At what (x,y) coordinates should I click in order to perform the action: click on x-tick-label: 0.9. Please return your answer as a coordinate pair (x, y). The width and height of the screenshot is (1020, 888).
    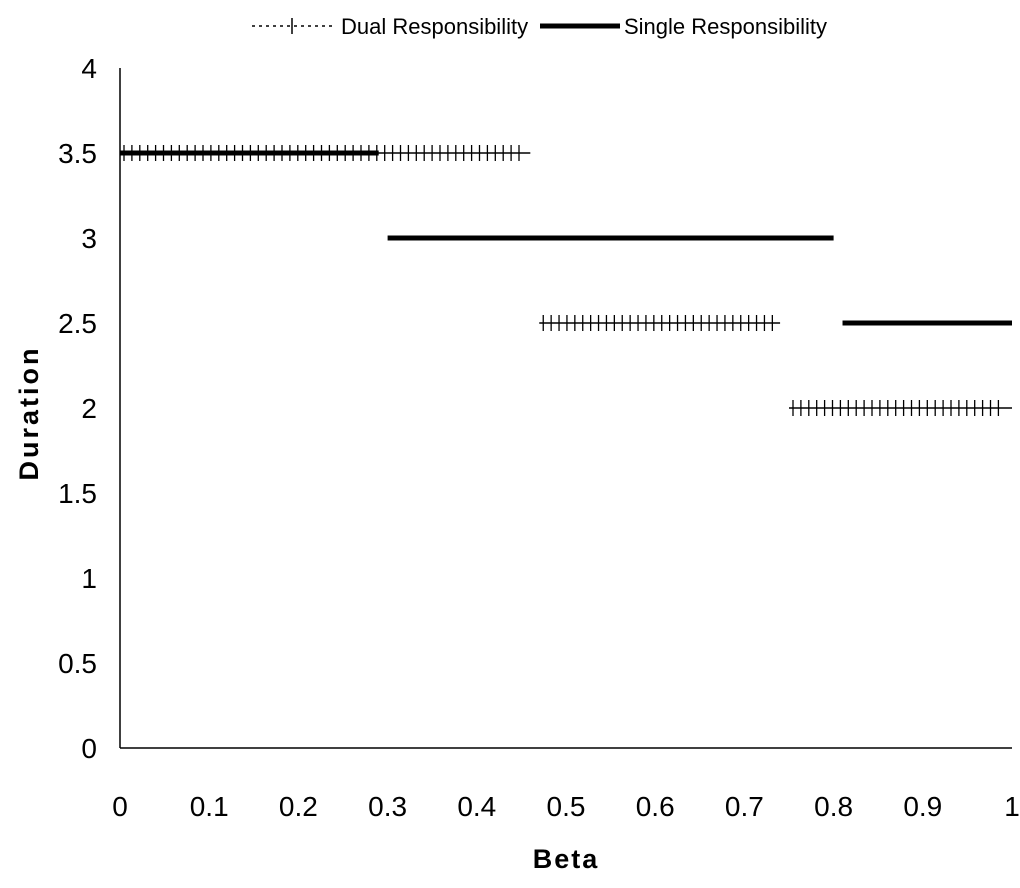
    Looking at the image, I should click on (922, 806).